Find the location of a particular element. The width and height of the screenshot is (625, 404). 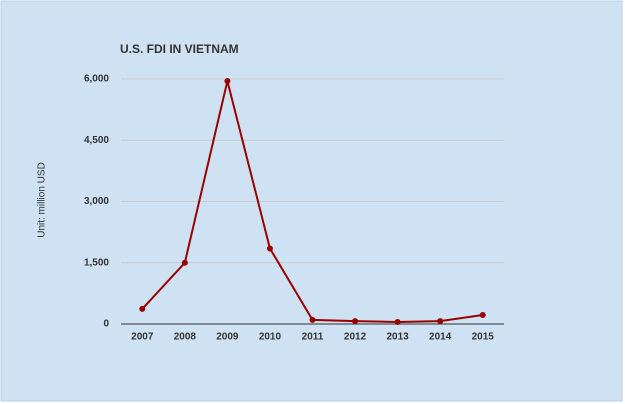

x-tick-label: 2014 is located at coordinates (440, 337).